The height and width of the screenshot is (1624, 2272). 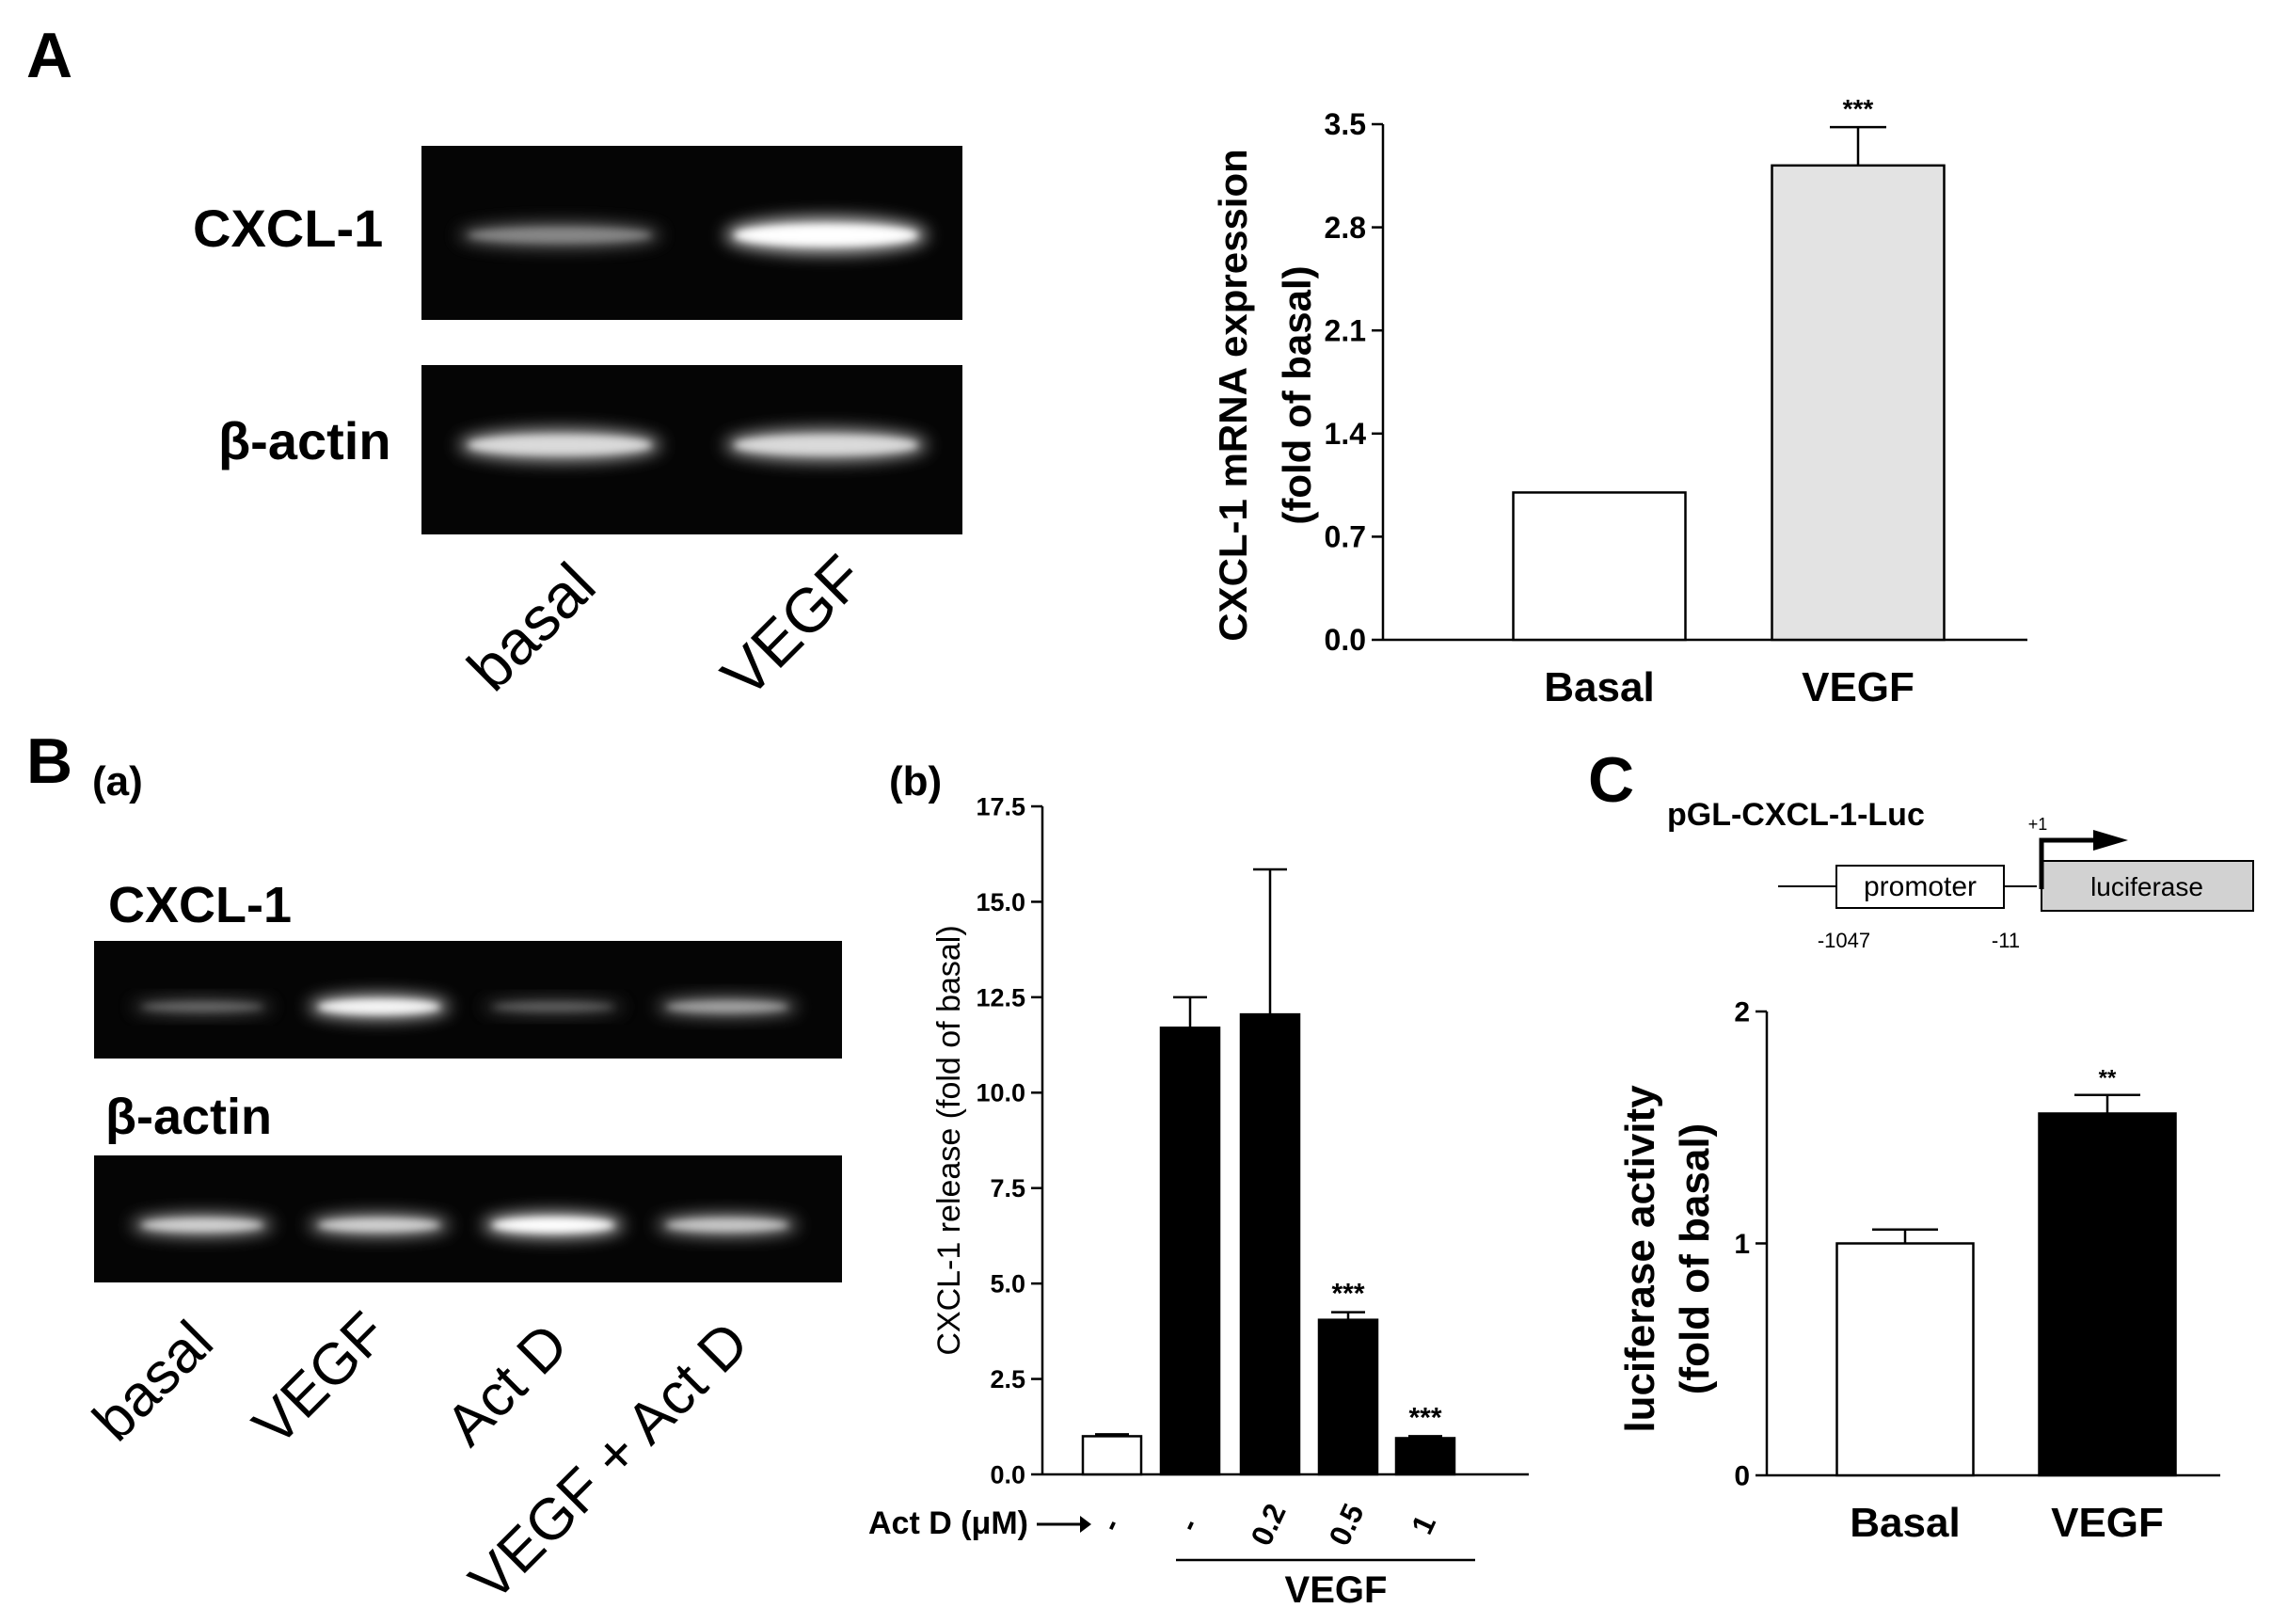 I want to click on tss-arrow, so click(x=2069, y=863).